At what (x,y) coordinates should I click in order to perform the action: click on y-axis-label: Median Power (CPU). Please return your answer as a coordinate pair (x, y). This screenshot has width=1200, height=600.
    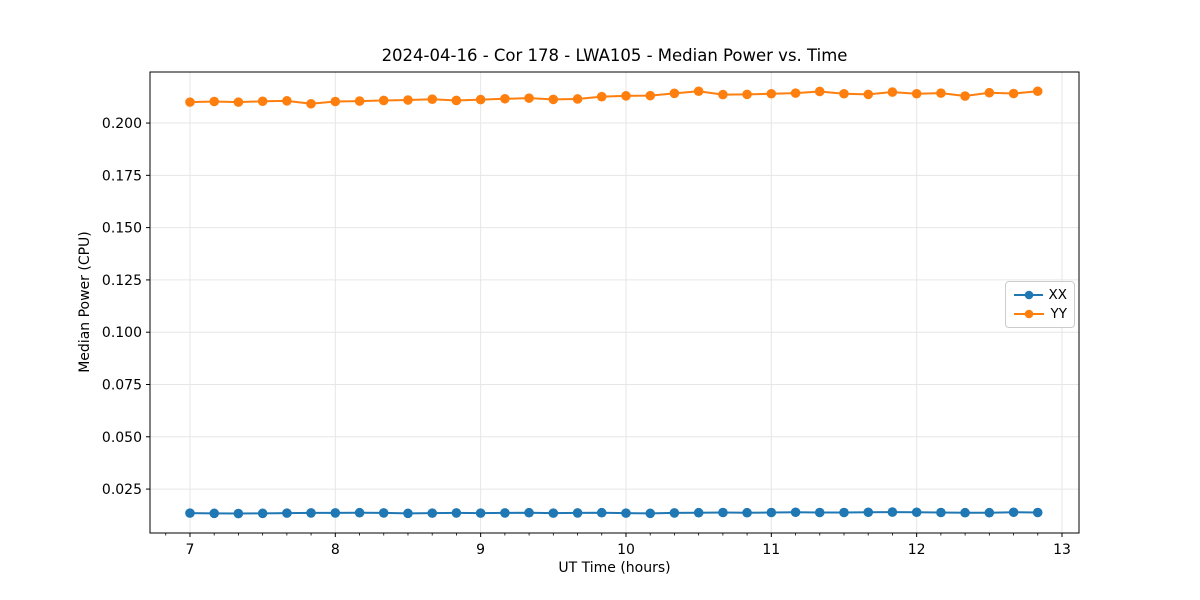
    Looking at the image, I should click on (85, 302).